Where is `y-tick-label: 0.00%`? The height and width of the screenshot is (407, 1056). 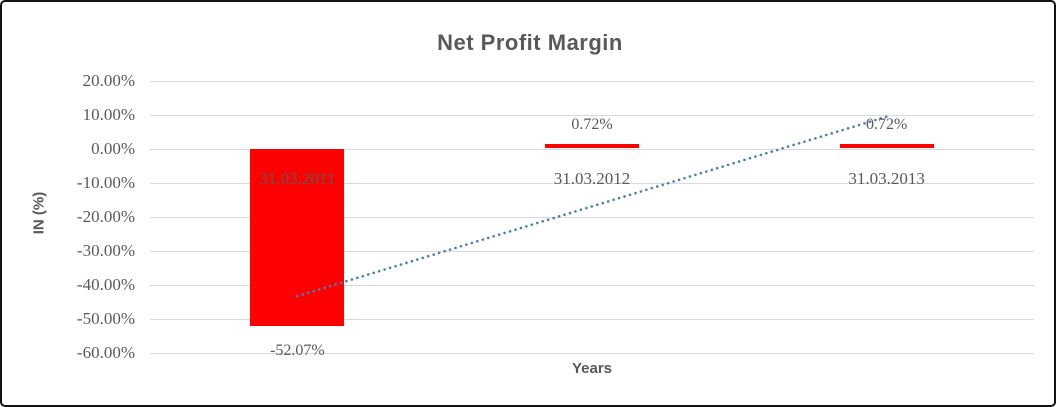
y-tick-label: 0.00% is located at coordinates (113, 148).